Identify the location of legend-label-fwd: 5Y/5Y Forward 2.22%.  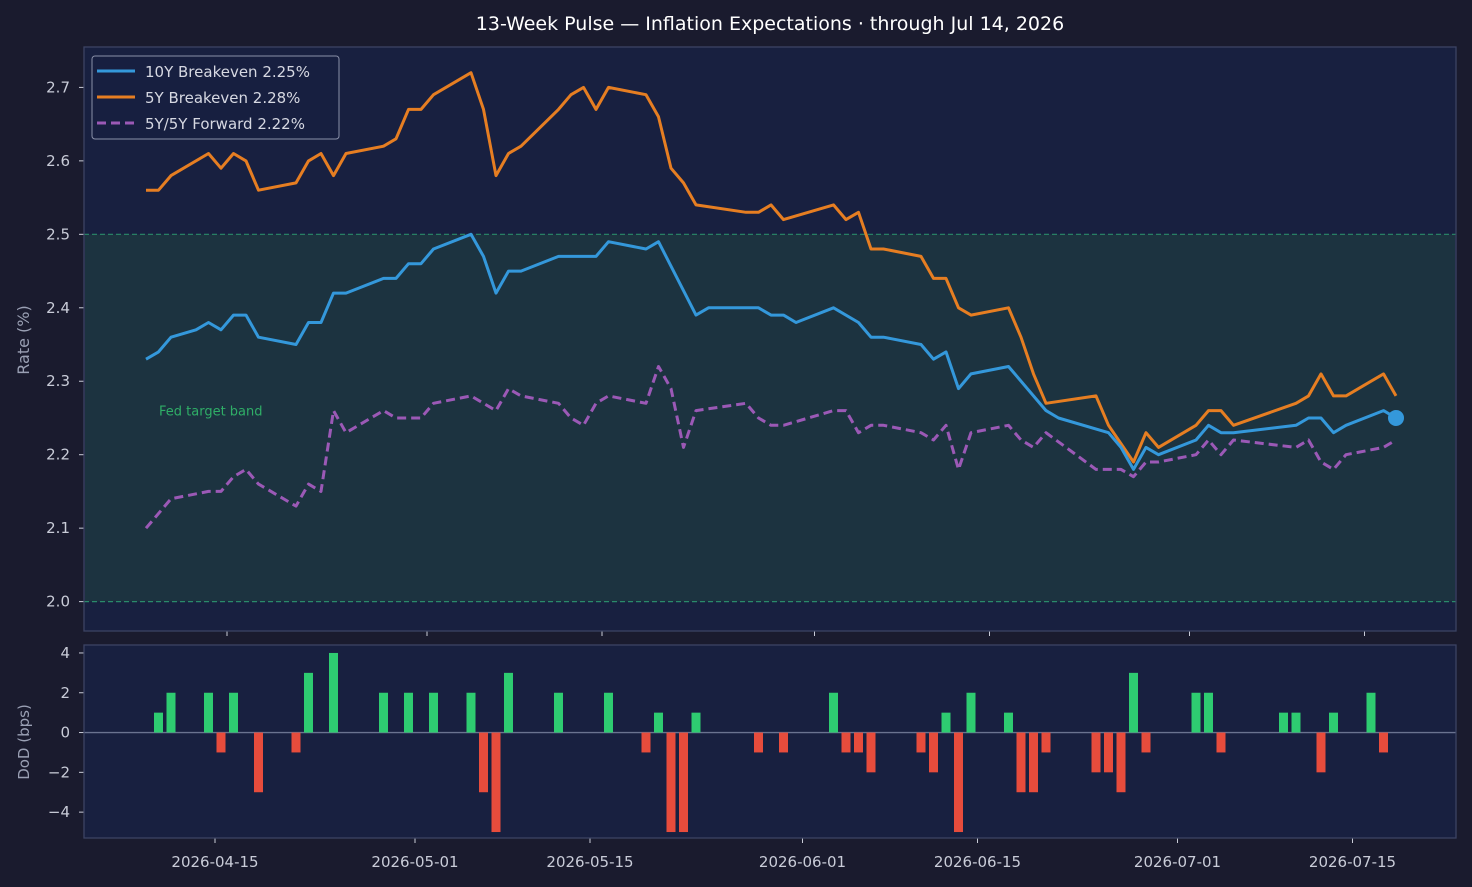
(225, 124).